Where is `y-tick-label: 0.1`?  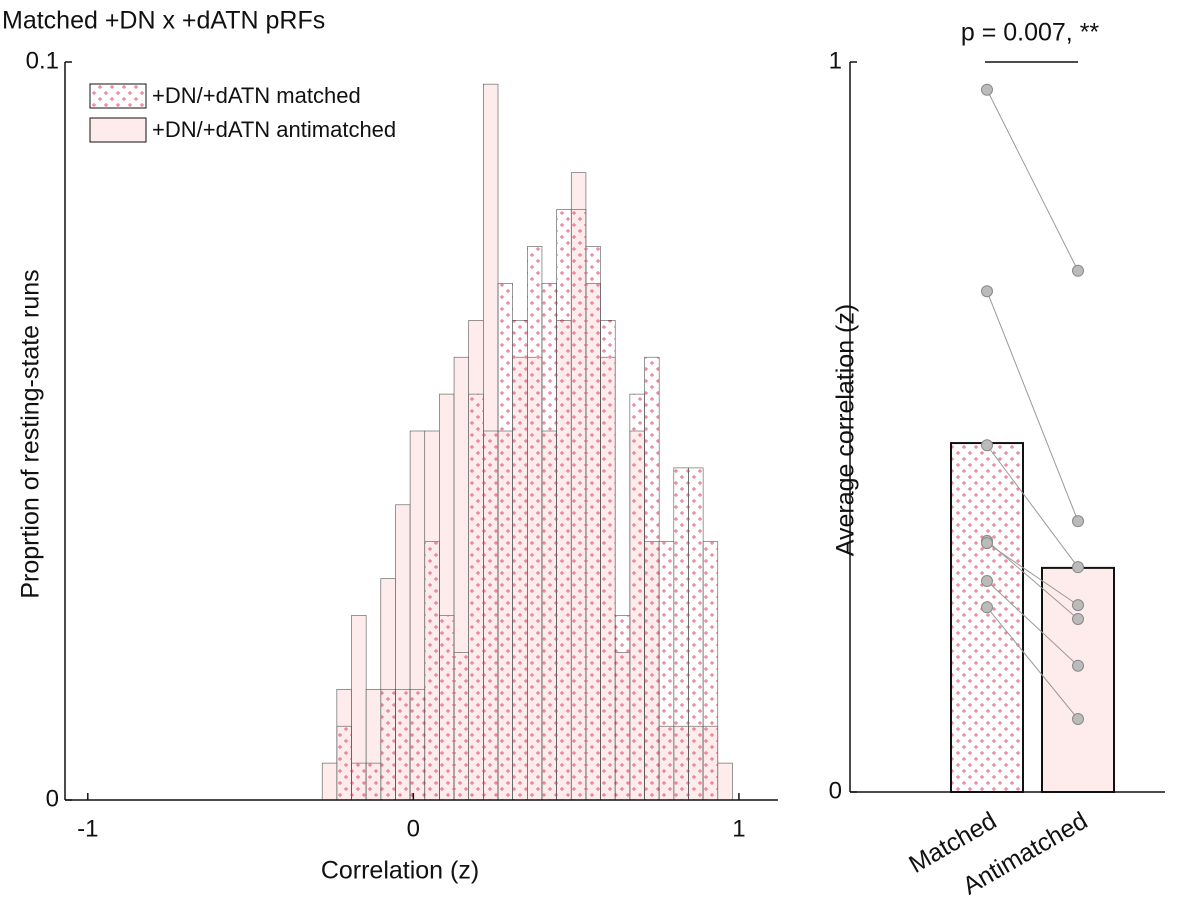 y-tick-label: 0.1 is located at coordinates (42, 60).